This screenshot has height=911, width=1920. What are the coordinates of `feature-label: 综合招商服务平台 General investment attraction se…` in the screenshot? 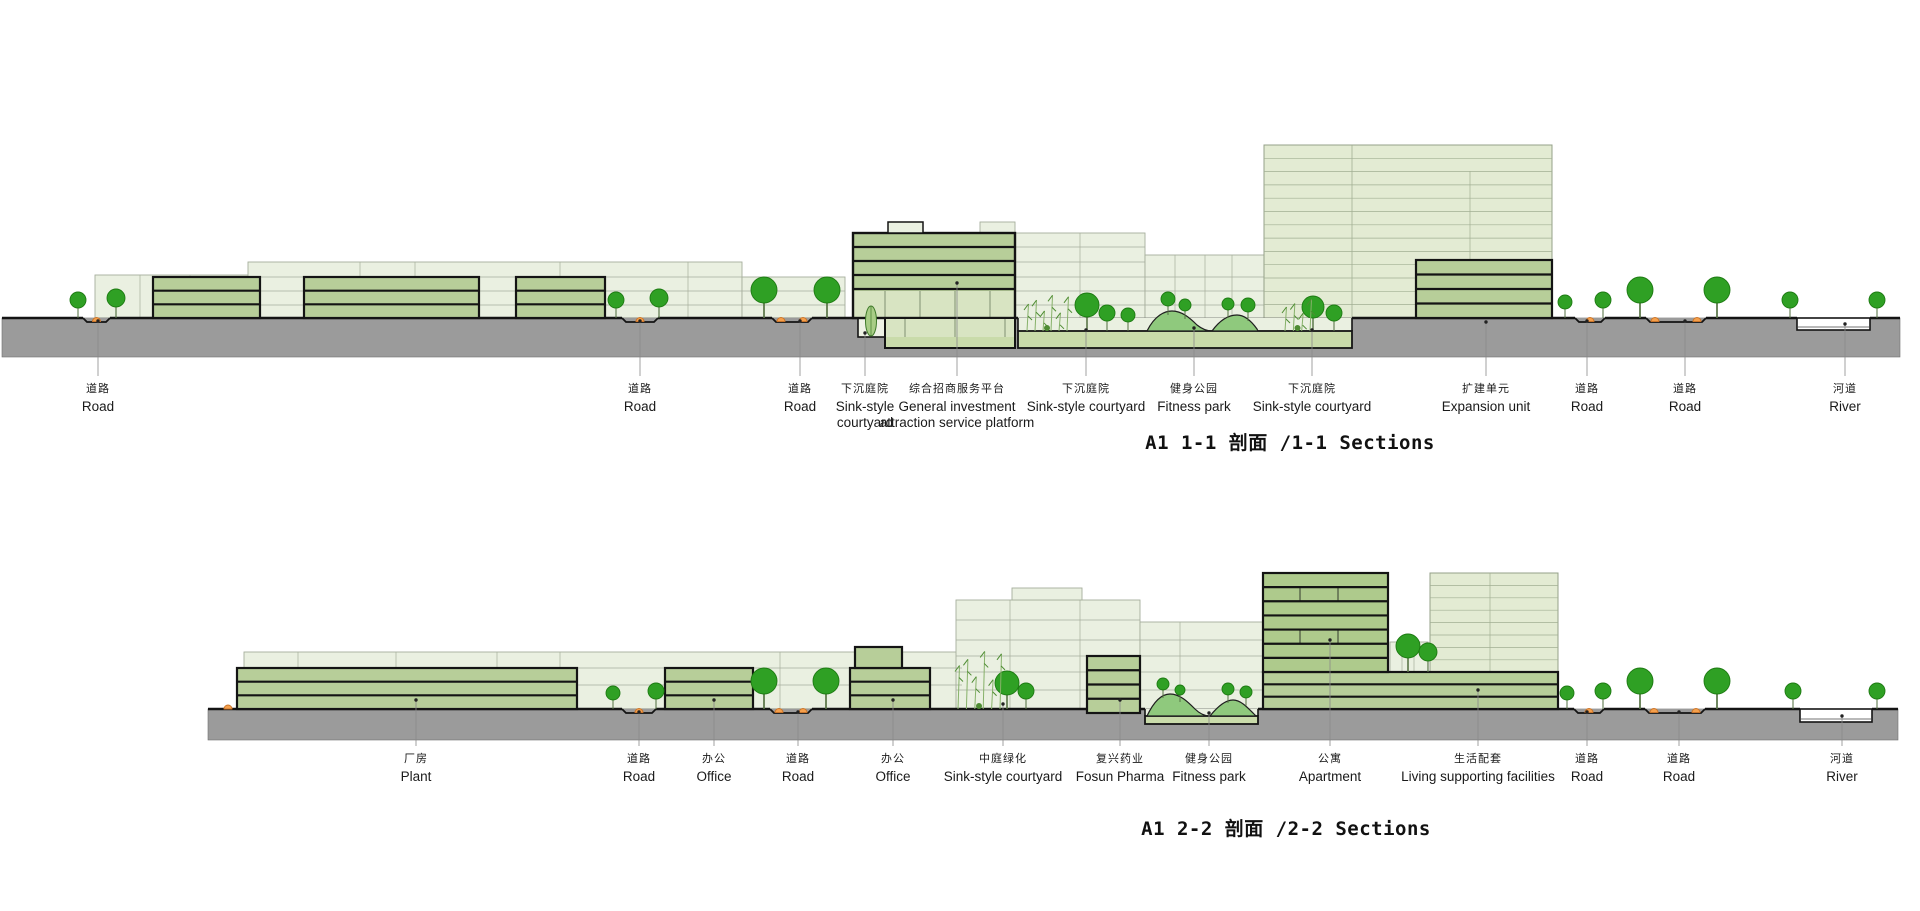 It's located at (957, 405).